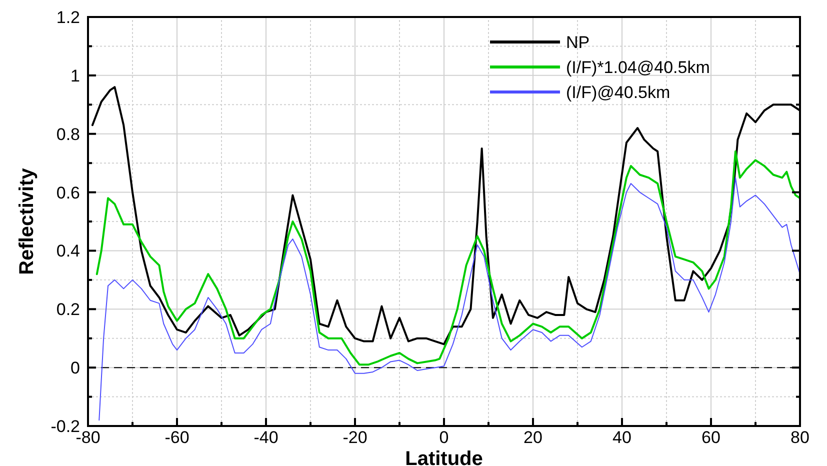  I want to click on legend-label: (I/F)*1.04@40.5km, so click(638, 67).